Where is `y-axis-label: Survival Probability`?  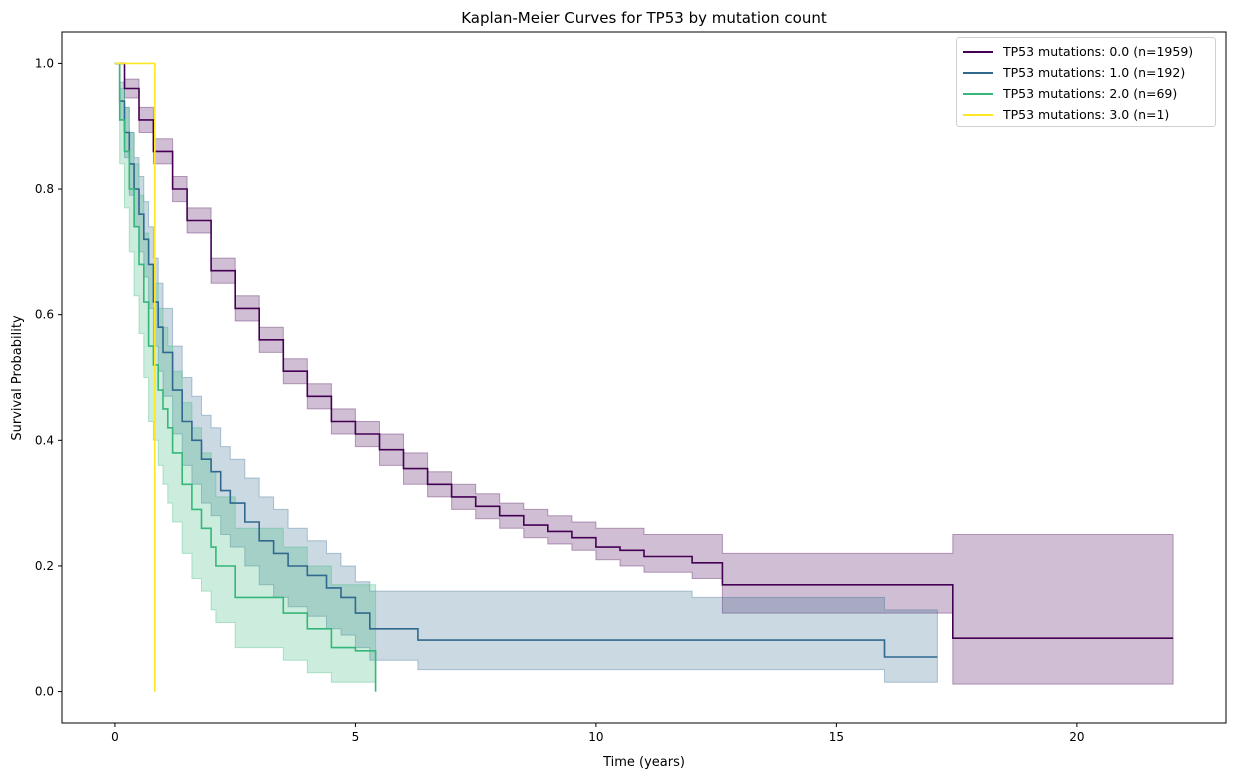 y-axis-label: Survival Probability is located at coordinates (17, 378).